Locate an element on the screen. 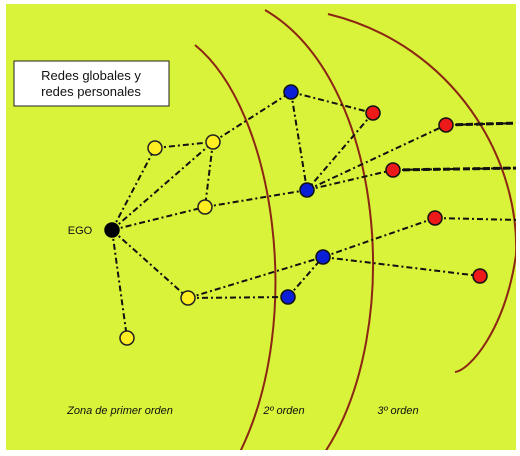 The image size is (520, 456). second-order-nodes is located at coordinates (305, 194).